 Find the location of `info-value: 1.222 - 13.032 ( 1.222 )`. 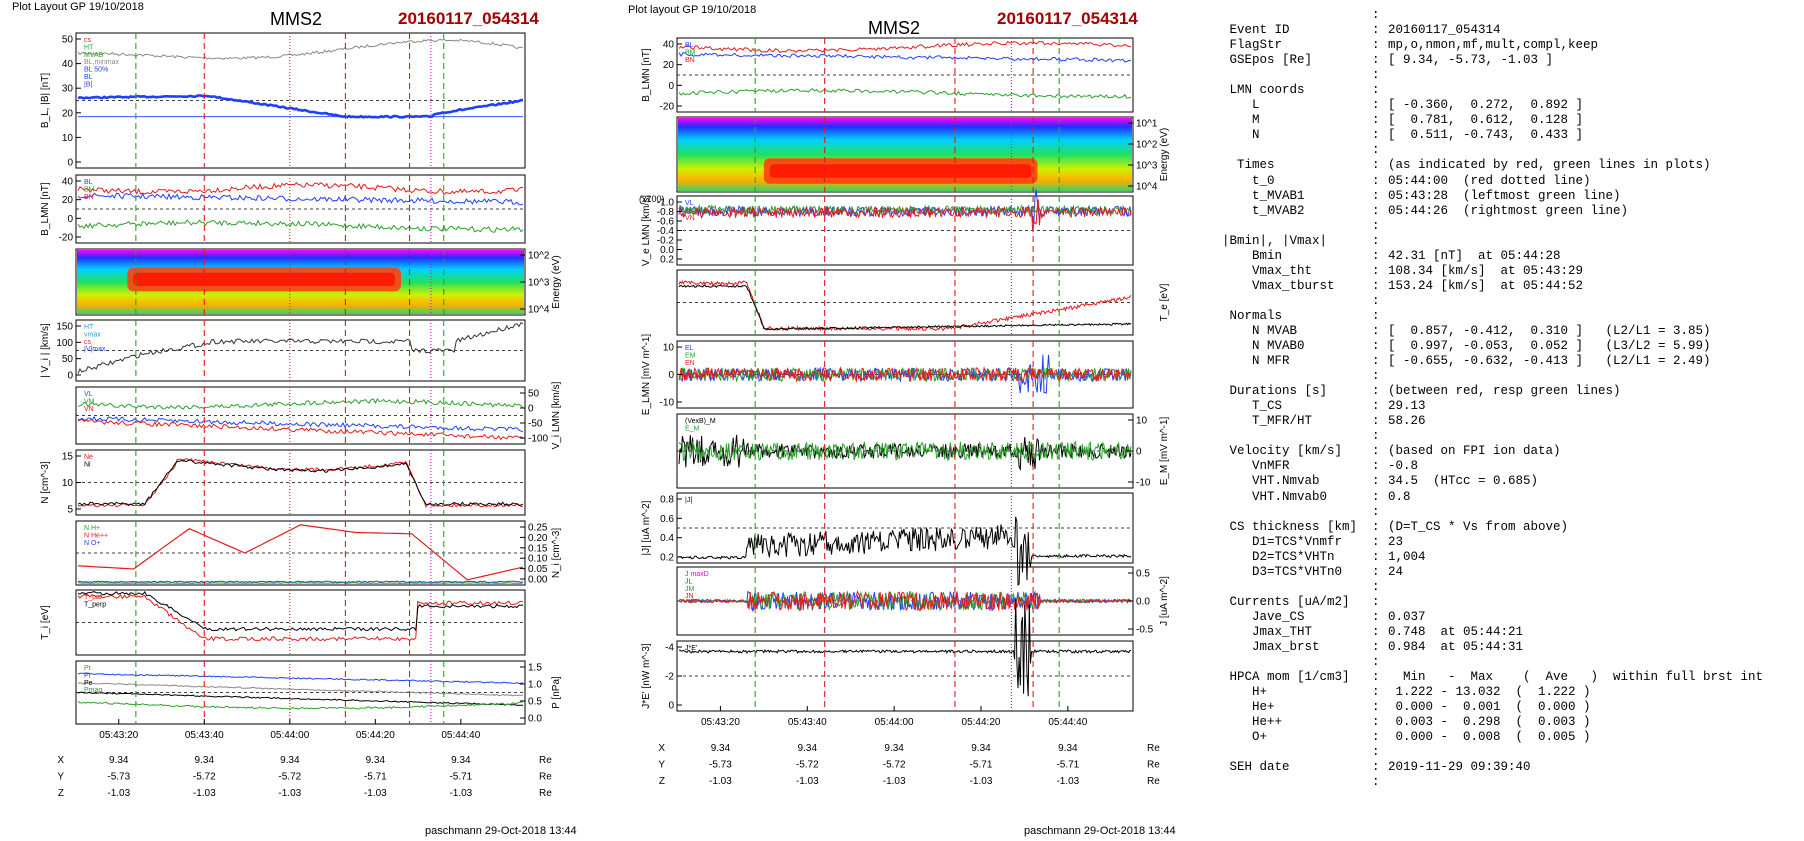

info-value: 1.222 - 13.032 ( 1.222 ) is located at coordinates (1489, 692).